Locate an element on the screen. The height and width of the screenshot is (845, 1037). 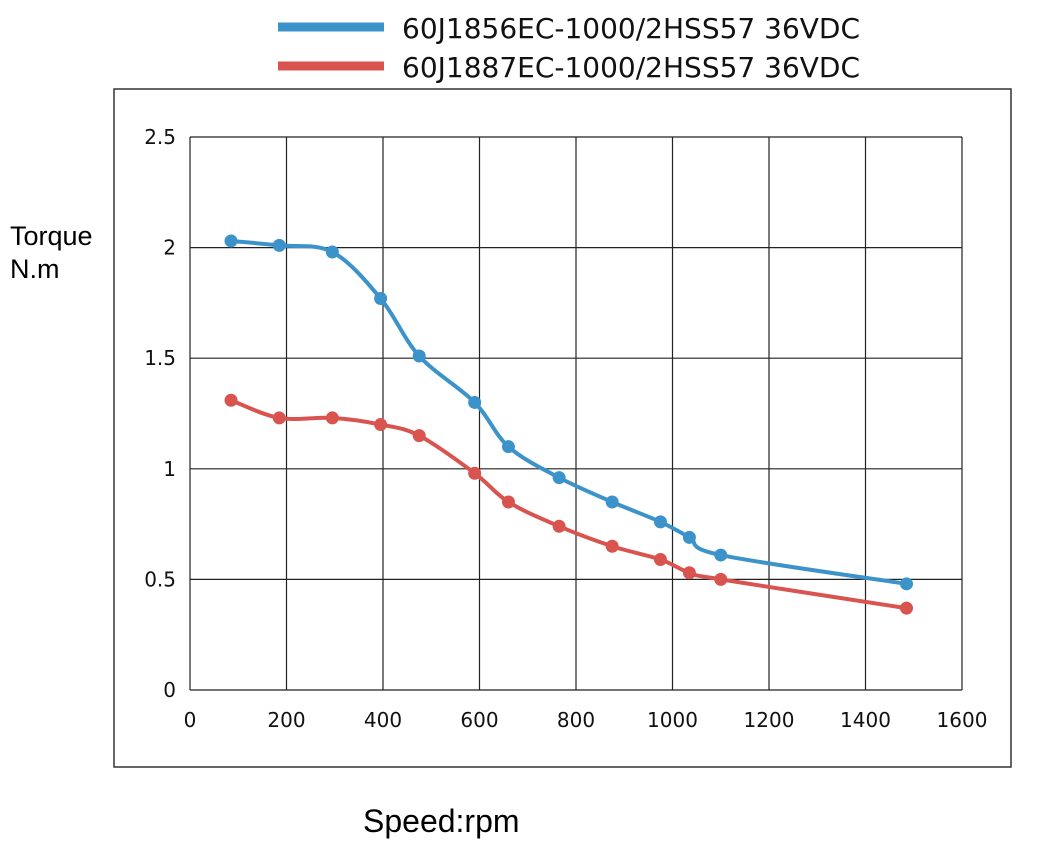
x-axis-label: Speed:rpm is located at coordinates (441, 821).